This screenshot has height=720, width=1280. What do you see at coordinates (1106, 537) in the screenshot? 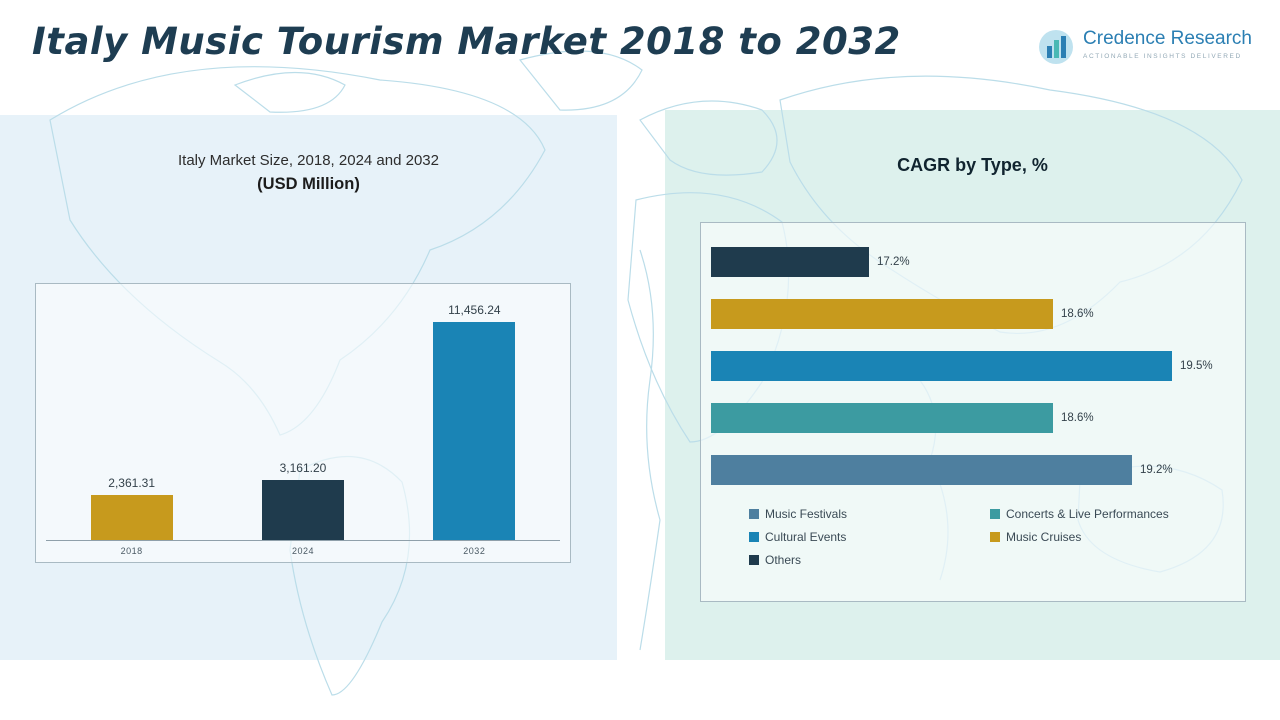
I see `legend-item: Music Cruises` at bounding box center [1106, 537].